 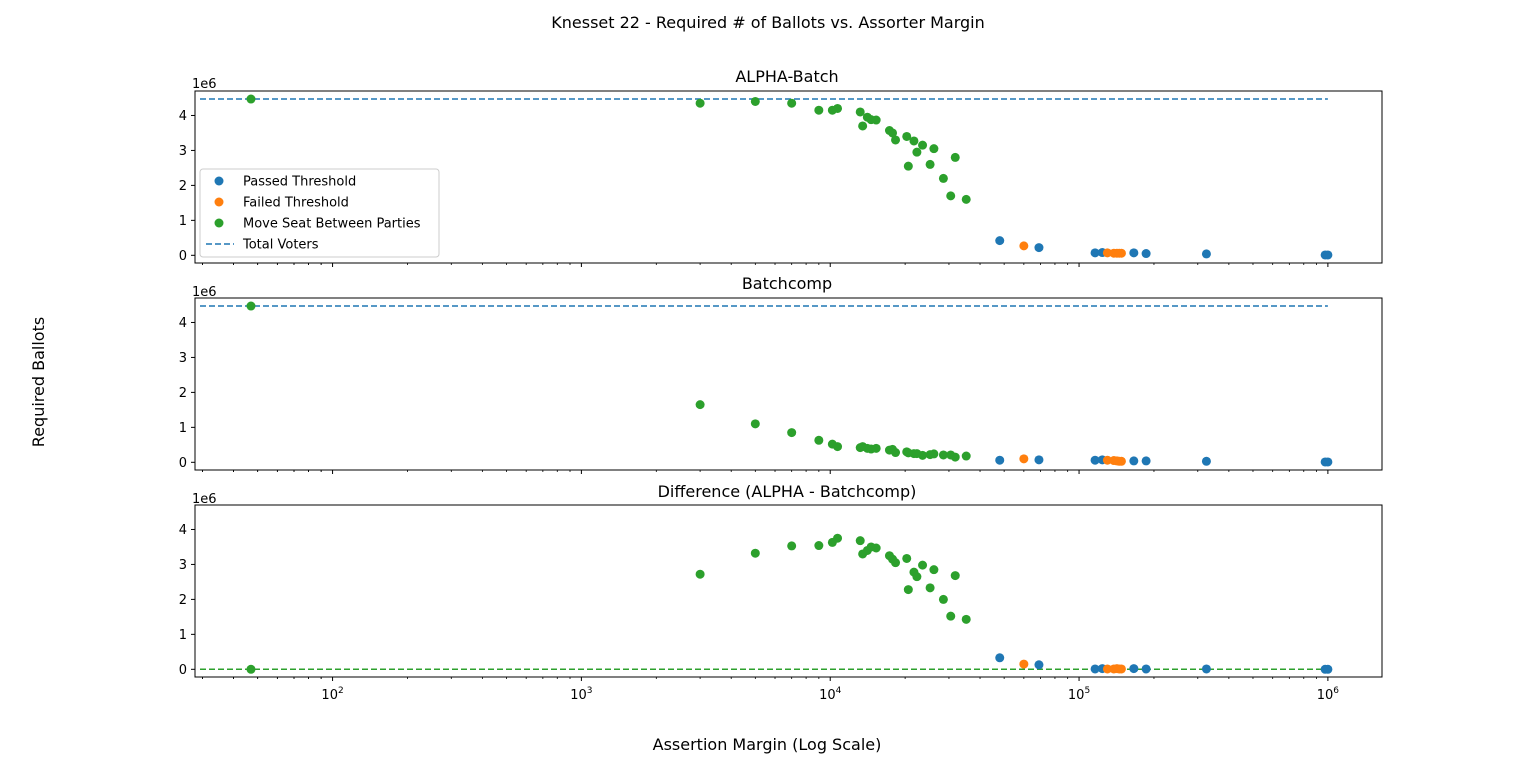 What do you see at coordinates (1328, 694) in the screenshot?
I see `x-tick-label: 10⁶` at bounding box center [1328, 694].